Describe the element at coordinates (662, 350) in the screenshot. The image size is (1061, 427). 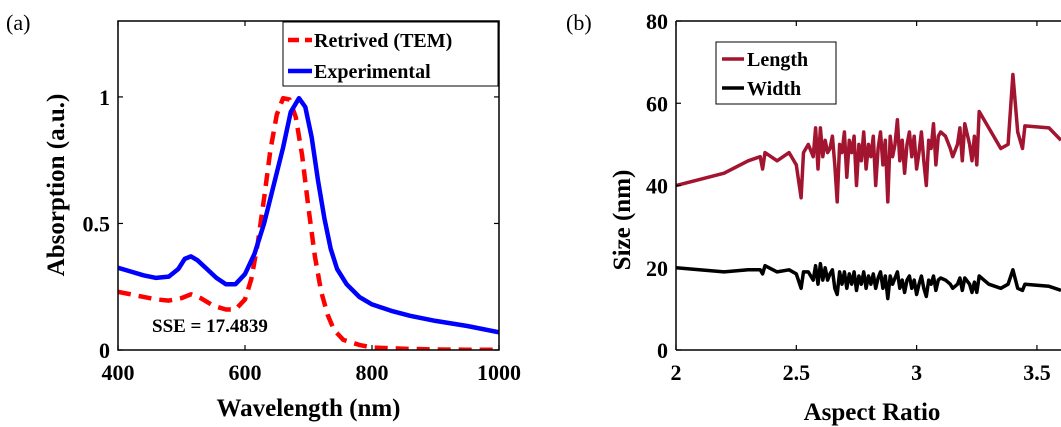
I see `panel-b-y-tick-label: 0` at that location.